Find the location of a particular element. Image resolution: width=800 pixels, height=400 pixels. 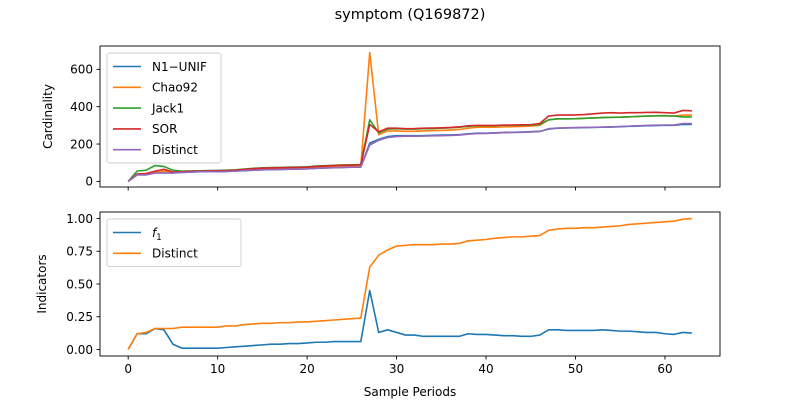

y-tick-label: 600 is located at coordinates (81, 70).